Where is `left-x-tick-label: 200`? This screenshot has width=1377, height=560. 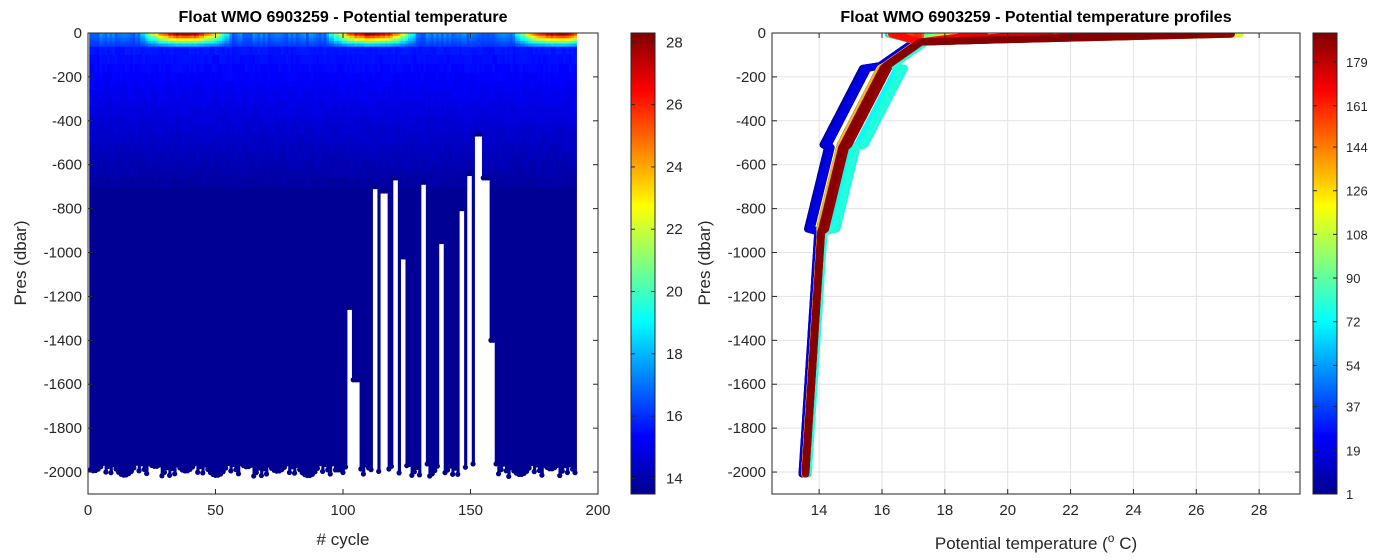 left-x-tick-label: 200 is located at coordinates (597, 510).